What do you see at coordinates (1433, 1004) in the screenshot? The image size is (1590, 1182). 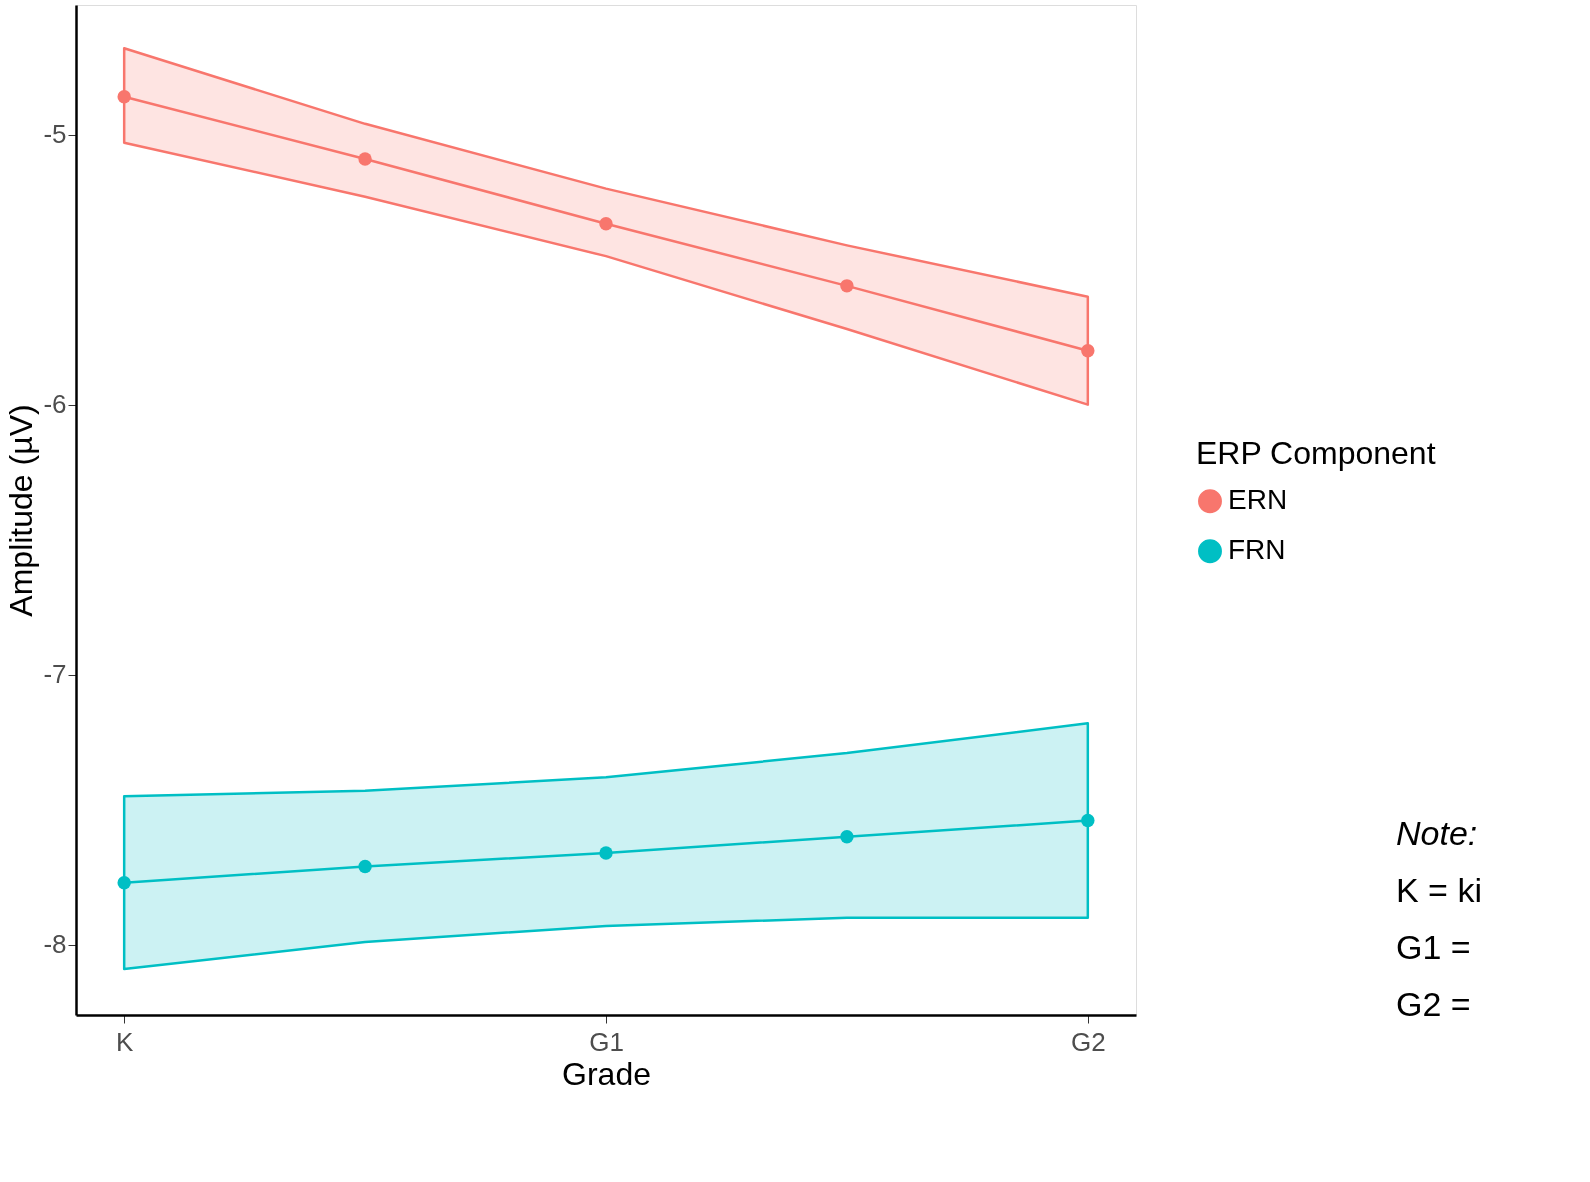 I see `text: G2 =` at bounding box center [1433, 1004].